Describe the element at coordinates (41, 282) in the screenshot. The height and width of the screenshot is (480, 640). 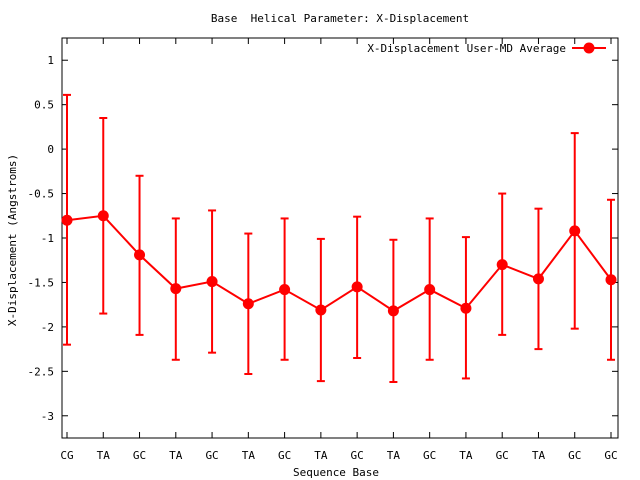
I see `y-tick-label: -1.5` at that location.